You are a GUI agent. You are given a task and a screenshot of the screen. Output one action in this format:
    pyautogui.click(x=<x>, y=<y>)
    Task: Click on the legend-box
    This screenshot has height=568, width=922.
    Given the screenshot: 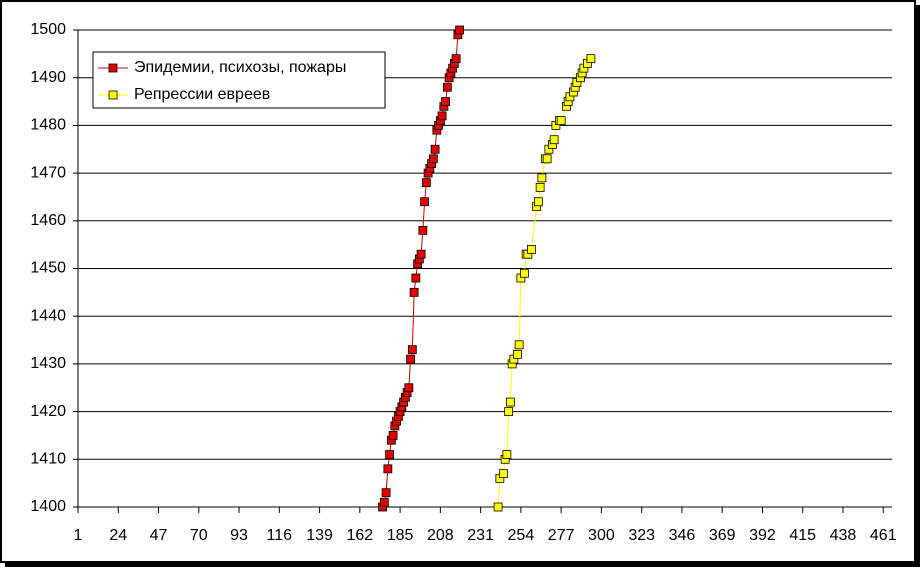 What is the action you would take?
    pyautogui.click(x=239, y=80)
    